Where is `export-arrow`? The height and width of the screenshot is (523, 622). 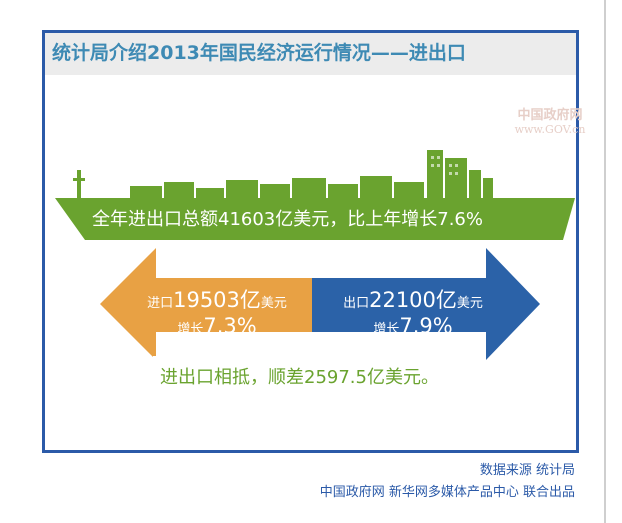 export-arrow is located at coordinates (426, 304).